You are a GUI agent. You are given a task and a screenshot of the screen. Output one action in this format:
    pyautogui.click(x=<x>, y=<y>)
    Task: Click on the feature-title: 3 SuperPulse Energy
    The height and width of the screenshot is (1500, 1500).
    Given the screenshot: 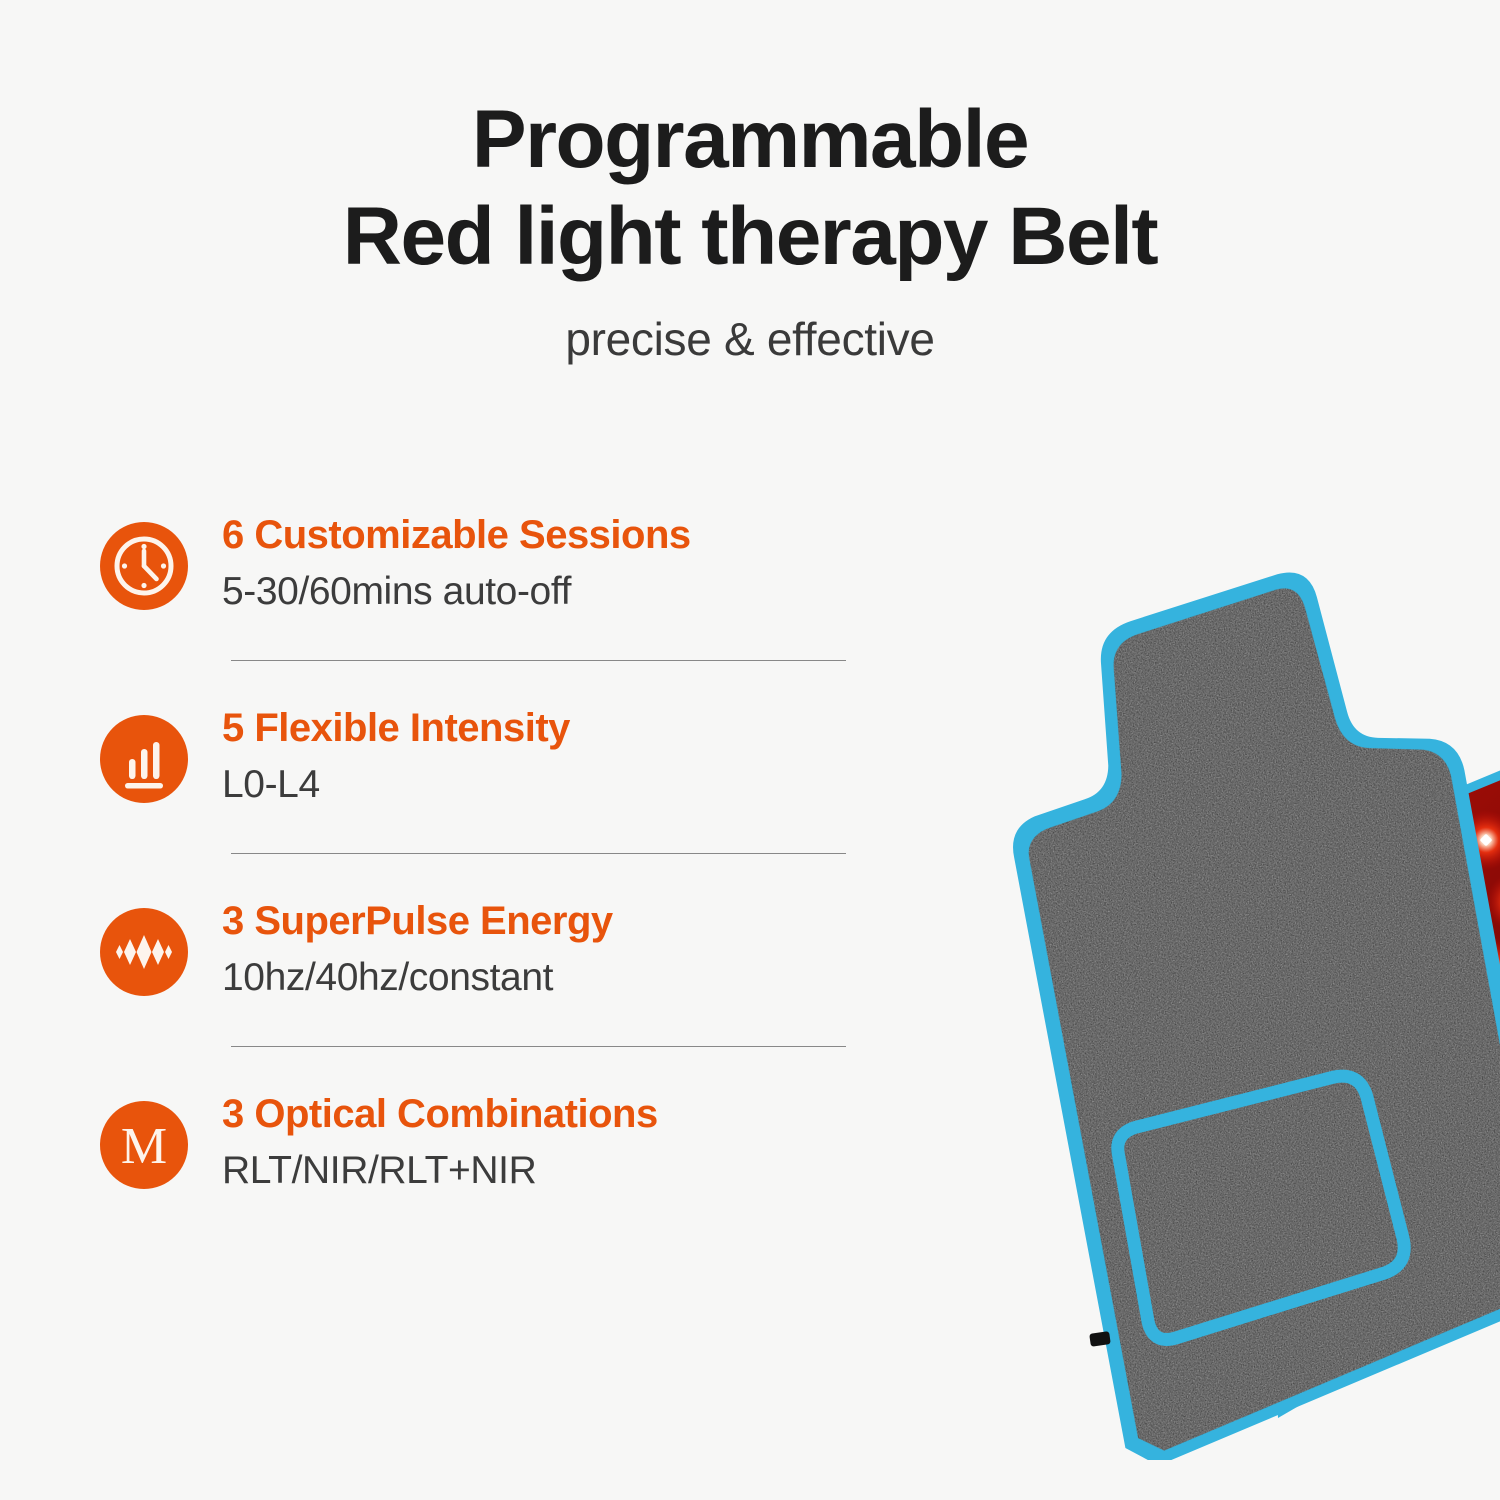 What is the action you would take?
    pyautogui.click(x=417, y=920)
    